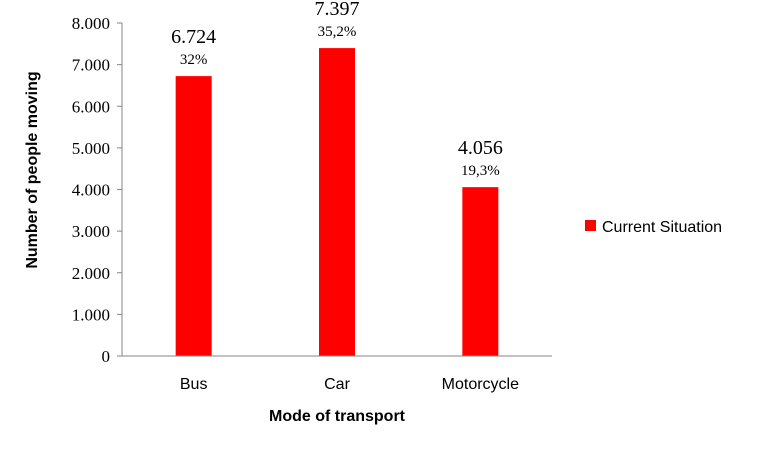  I want to click on y-tick-label: 2.000, so click(91, 273).